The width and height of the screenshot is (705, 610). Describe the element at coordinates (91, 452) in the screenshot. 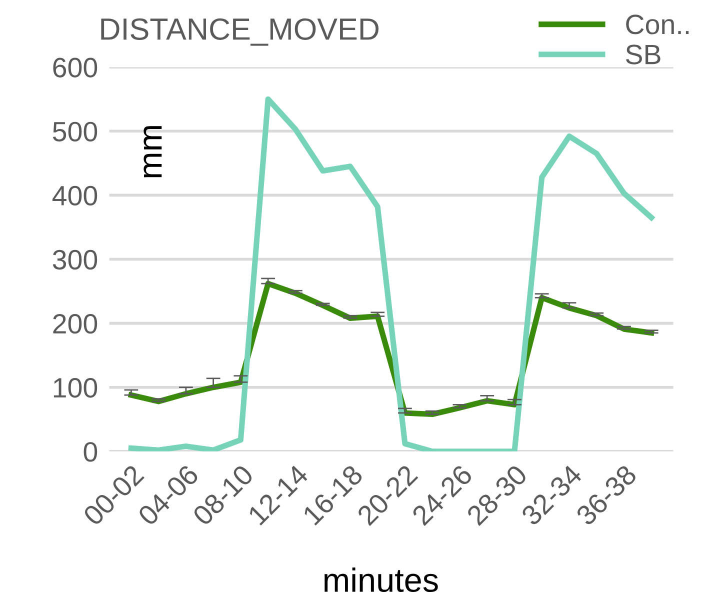

I see `y-tick-label: 0` at that location.